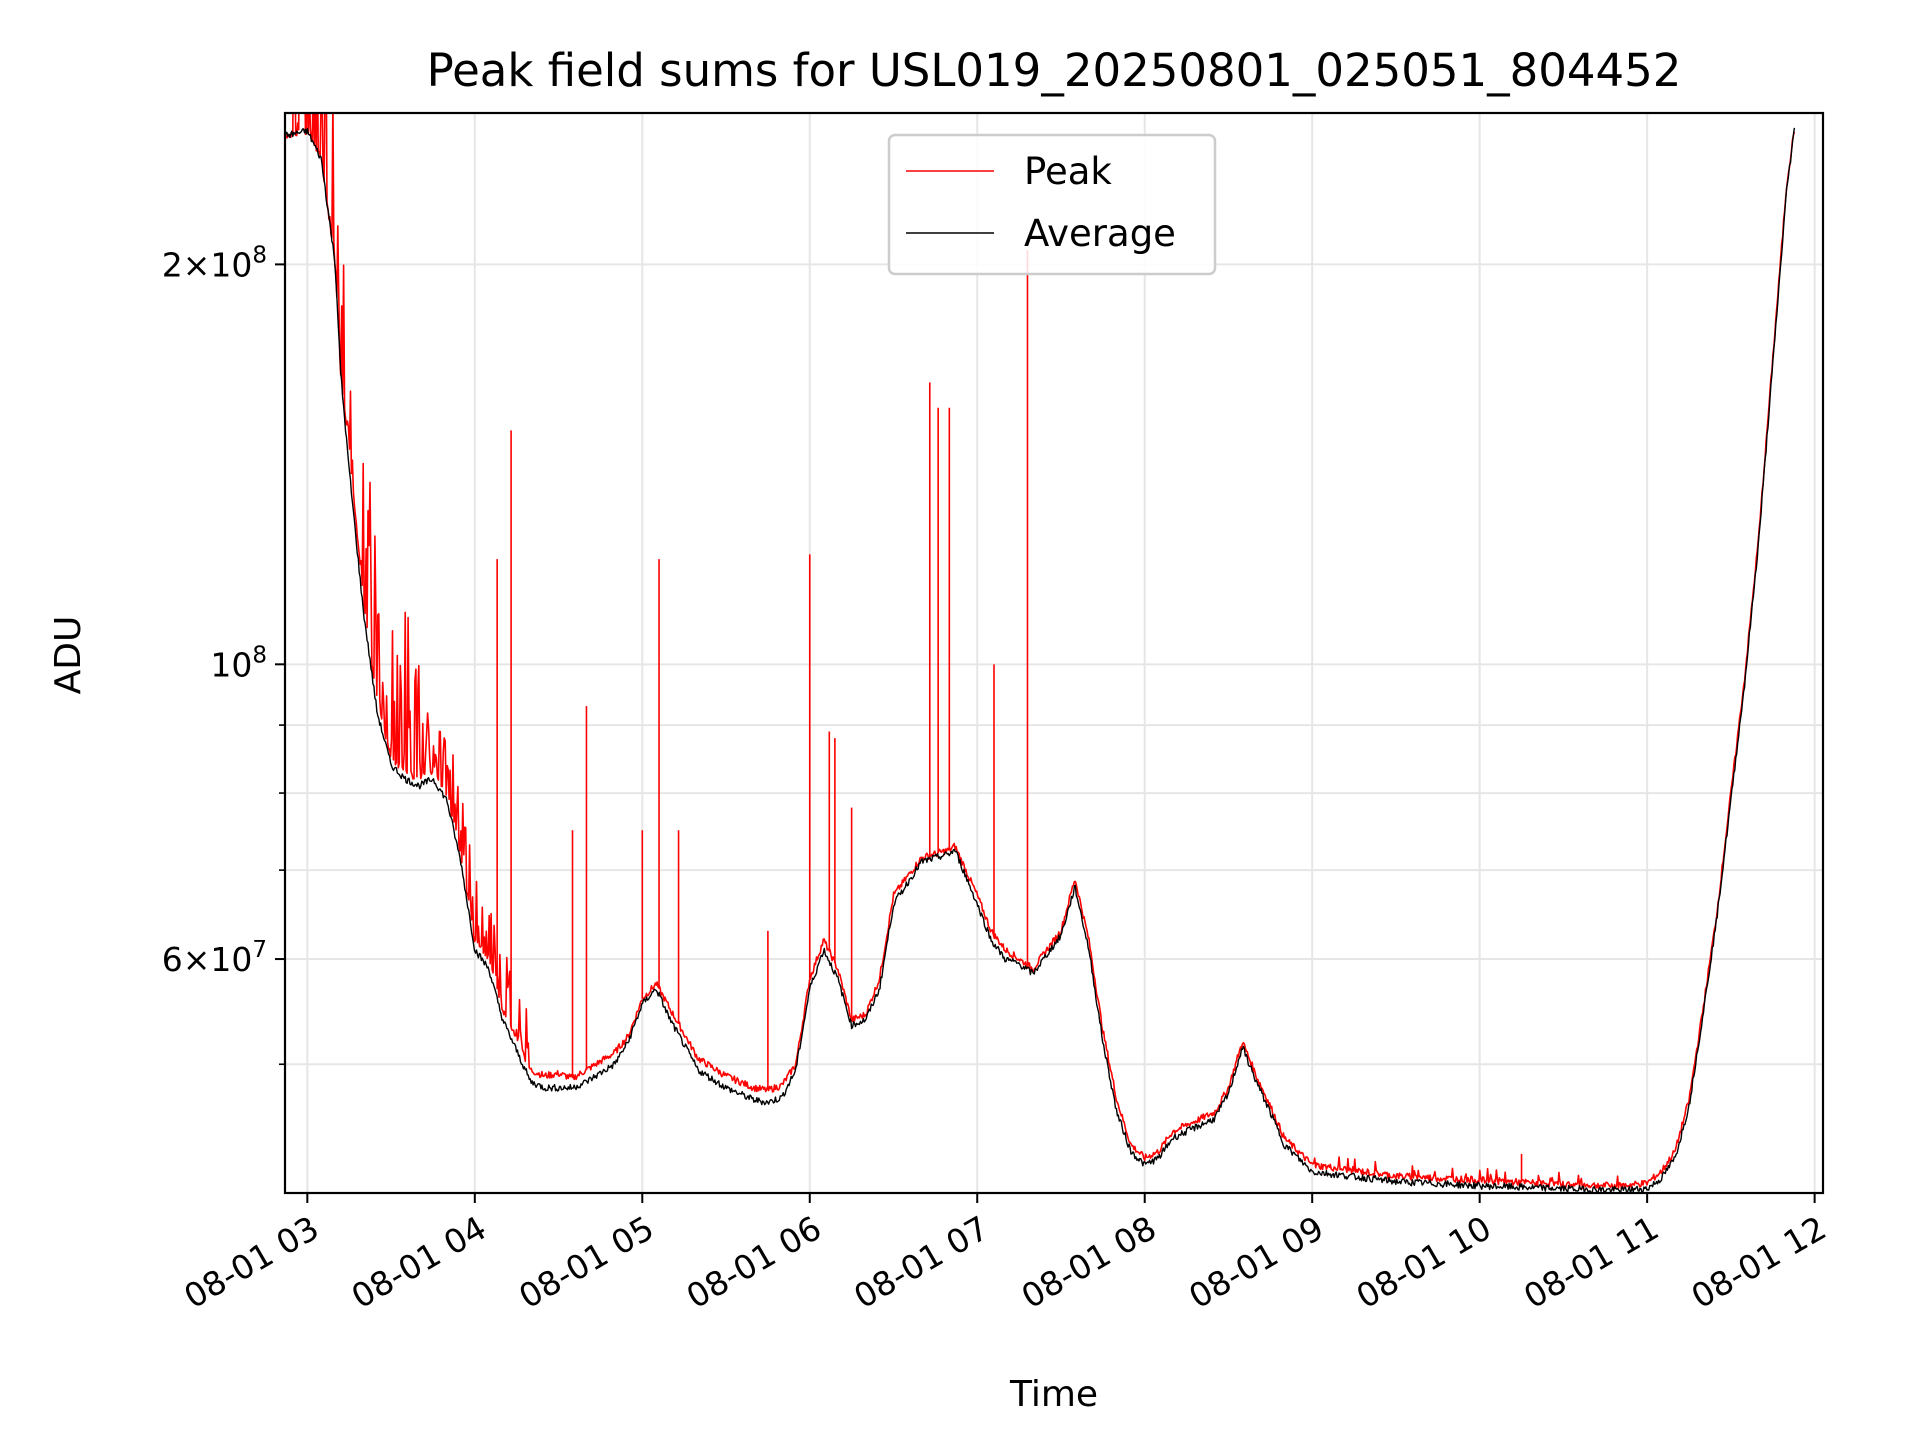  What do you see at coordinates (1053, 1394) in the screenshot?
I see `x-axis-label: Time` at bounding box center [1053, 1394].